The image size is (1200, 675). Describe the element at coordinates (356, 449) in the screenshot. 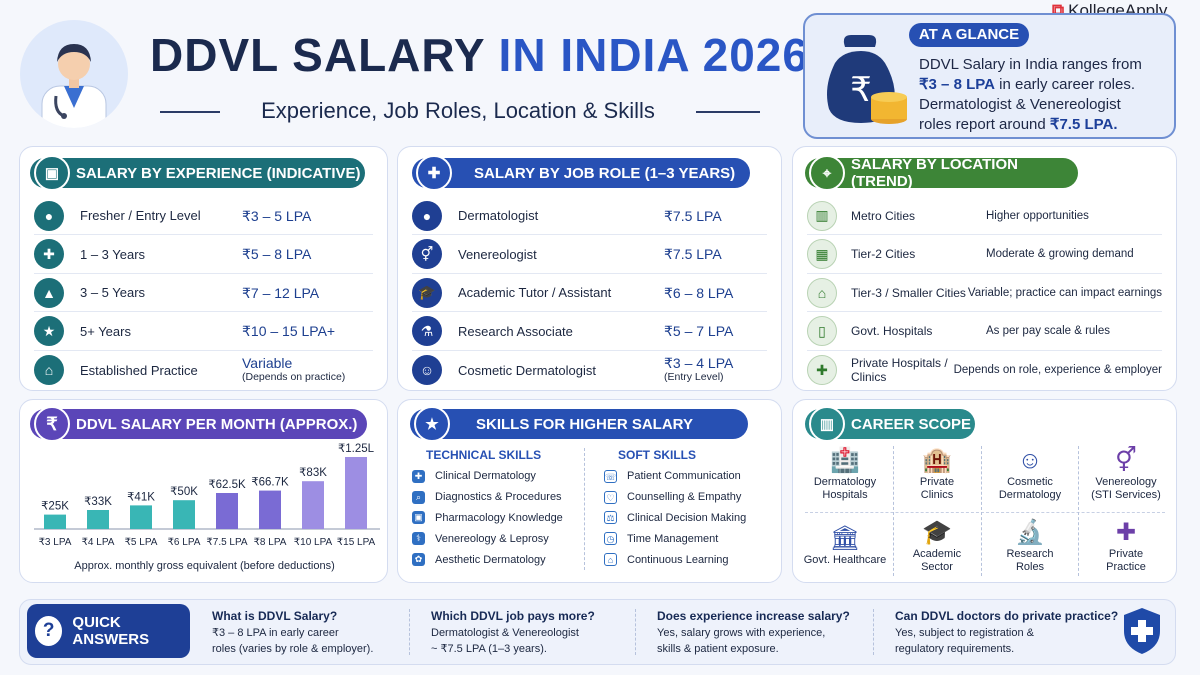

I see `bar-value-label: ₹1.25L` at that location.